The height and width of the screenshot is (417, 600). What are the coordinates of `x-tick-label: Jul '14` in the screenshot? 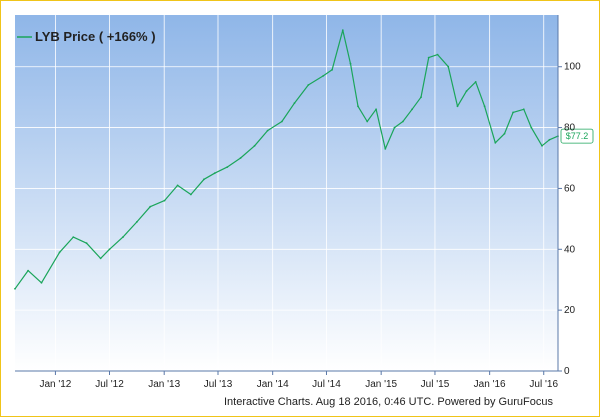 It's located at (326, 384).